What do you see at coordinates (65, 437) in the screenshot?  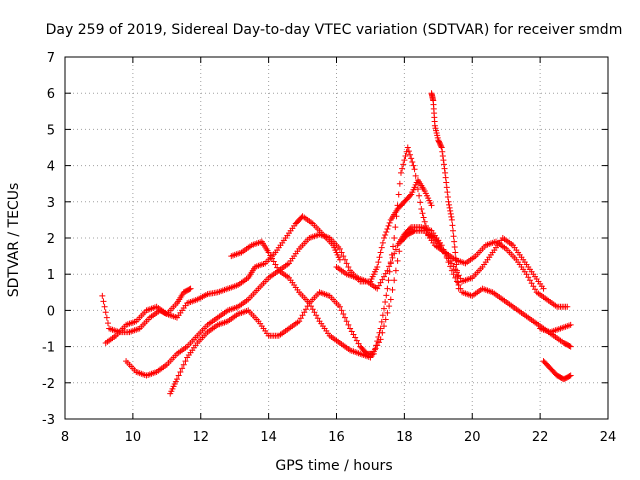 I see `x-tick-label: 8` at bounding box center [65, 437].